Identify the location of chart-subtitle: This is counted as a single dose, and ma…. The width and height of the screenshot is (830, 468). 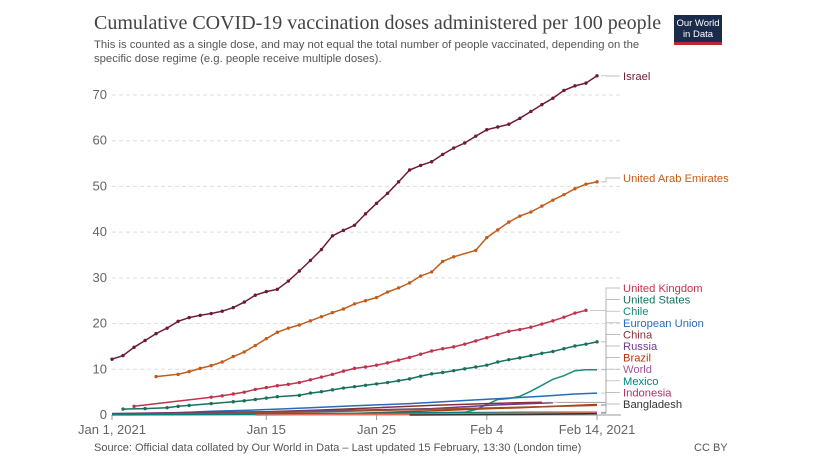
(367, 52).